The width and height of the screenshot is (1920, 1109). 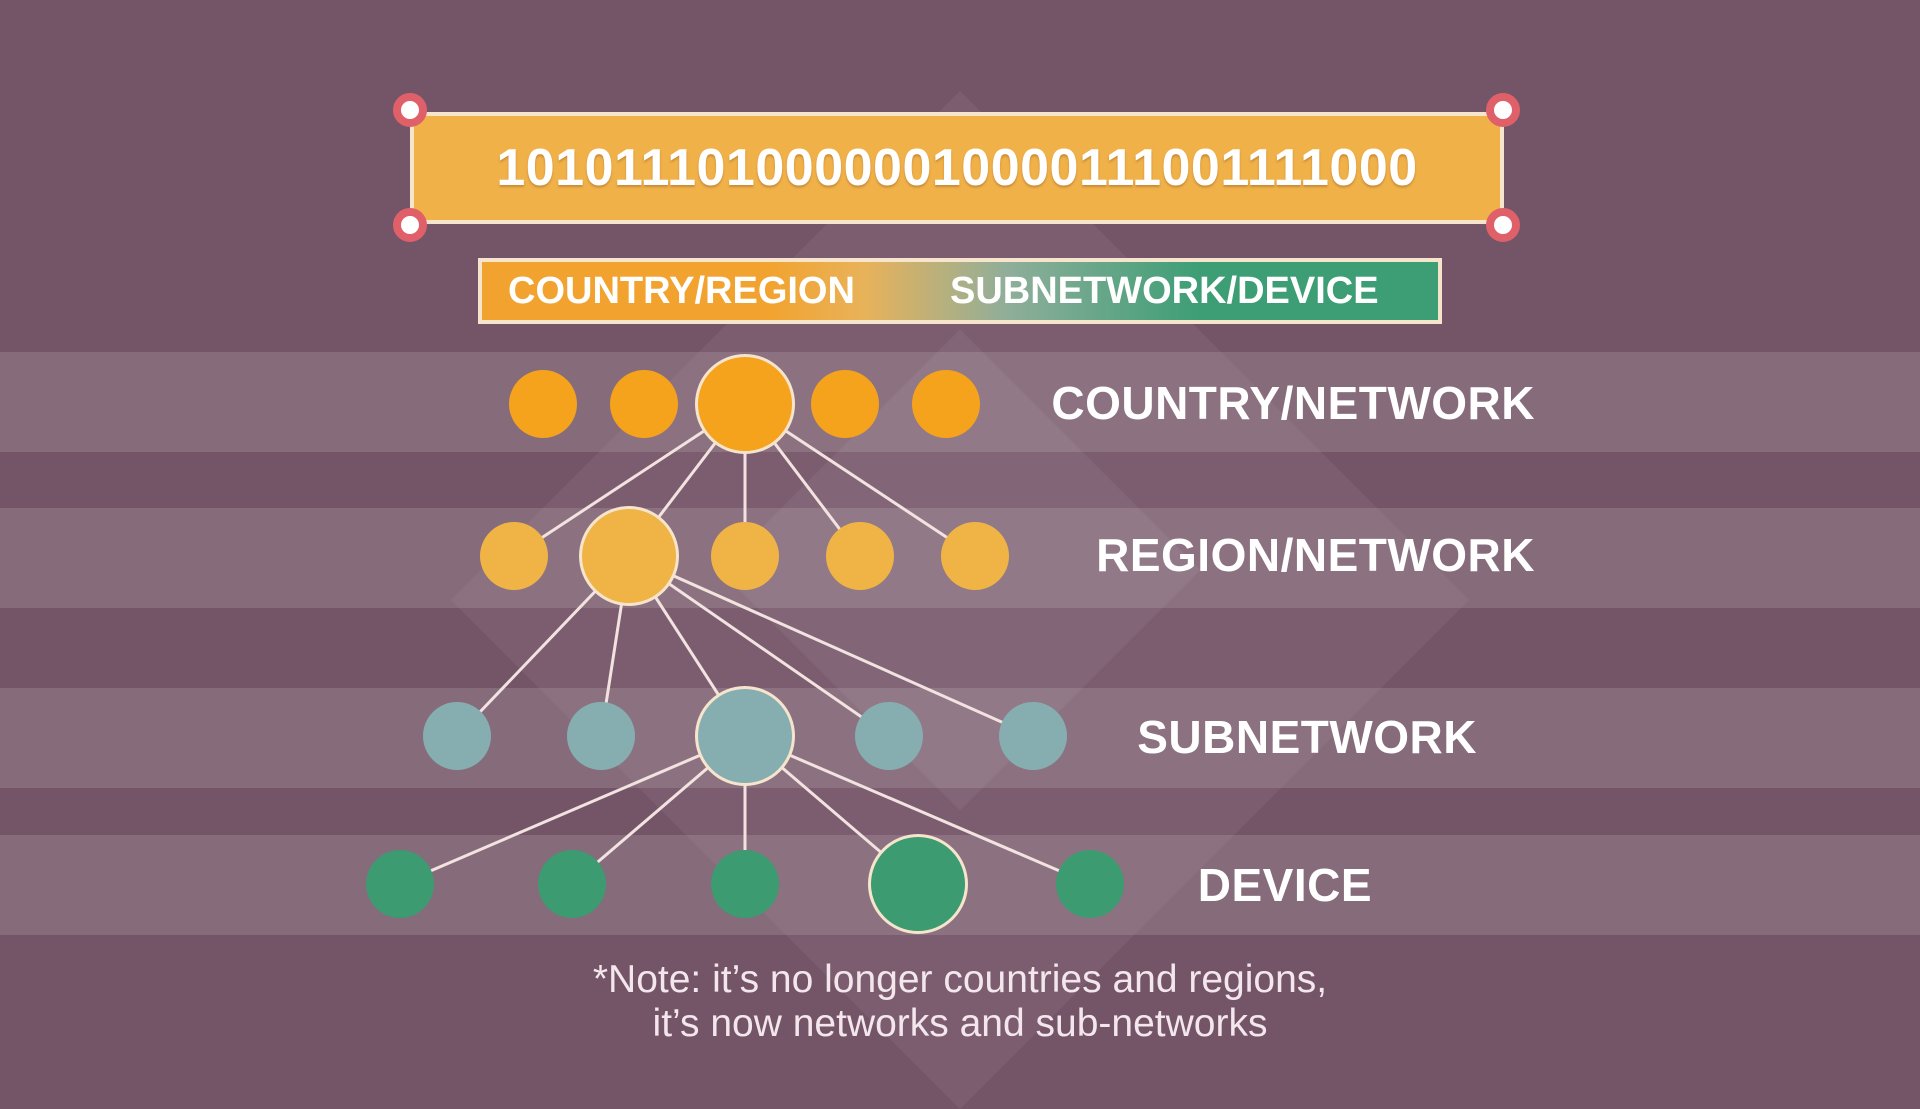 I want to click on binary-address-bar: 10101110100000010000111001111000, so click(x=957, y=168).